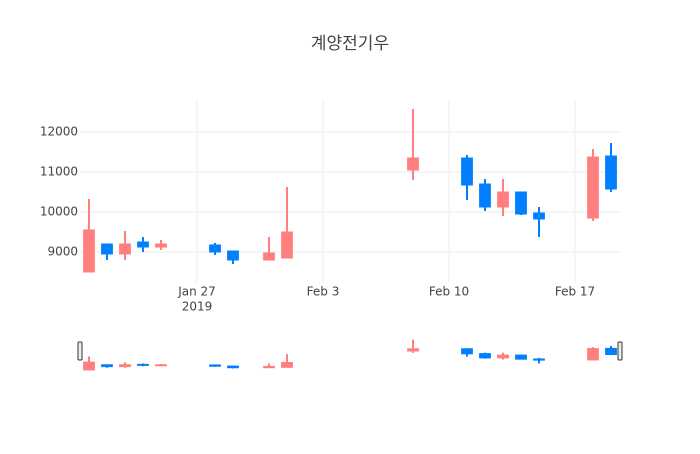 The image size is (700, 454). What do you see at coordinates (59, 132) in the screenshot?
I see `y-tick-label: 12000` at bounding box center [59, 132].